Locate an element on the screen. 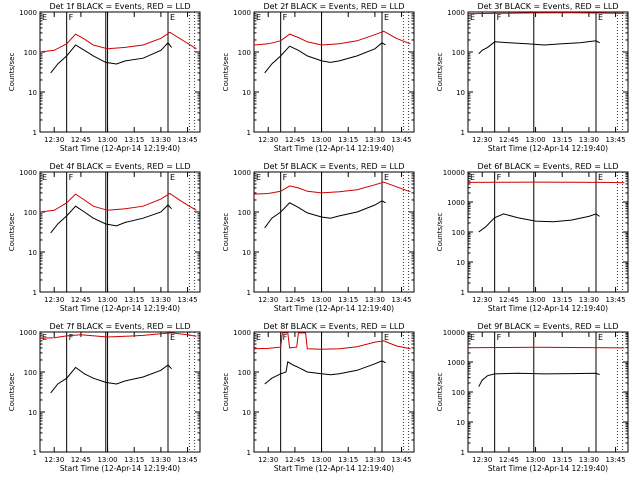  panel-title: Det 1f BLACK = Events, RED = LLD is located at coordinates (119, 6).